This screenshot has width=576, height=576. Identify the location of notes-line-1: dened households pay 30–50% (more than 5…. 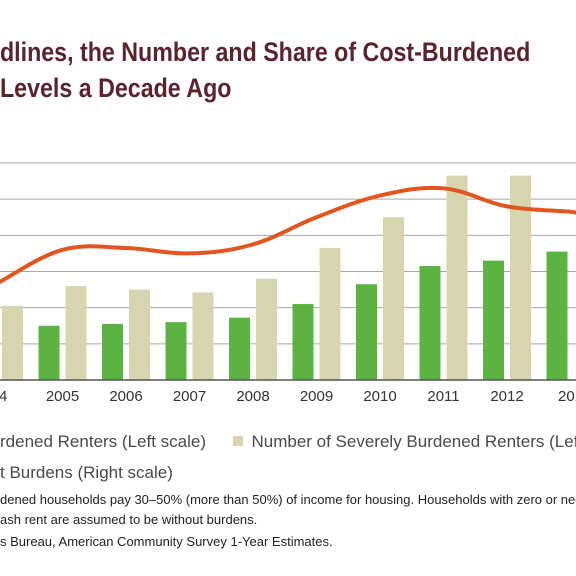
(288, 499).